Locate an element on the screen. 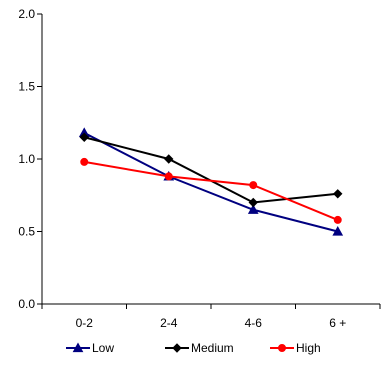 The height and width of the screenshot is (384, 386). series-line-high is located at coordinates (211, 190).